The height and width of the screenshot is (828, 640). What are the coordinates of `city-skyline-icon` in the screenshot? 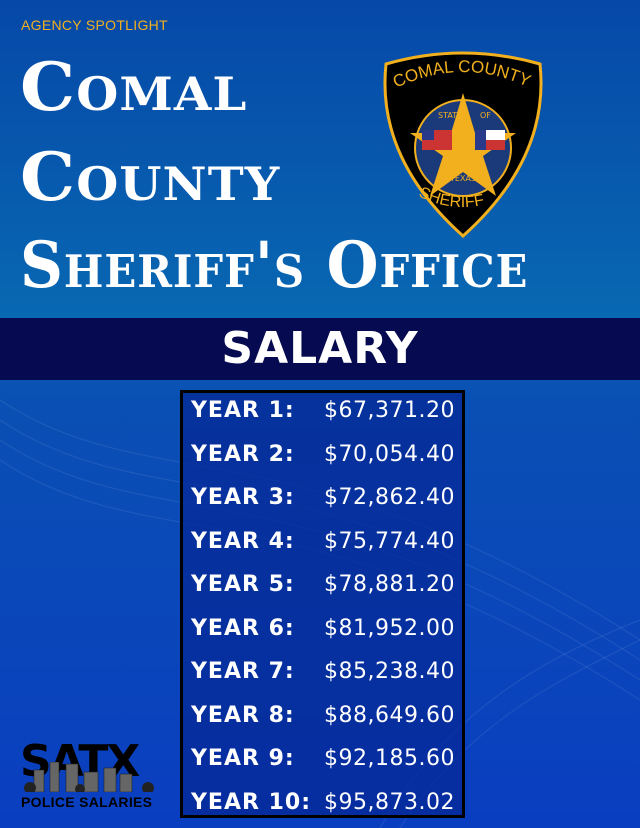 It's located at (89, 777).